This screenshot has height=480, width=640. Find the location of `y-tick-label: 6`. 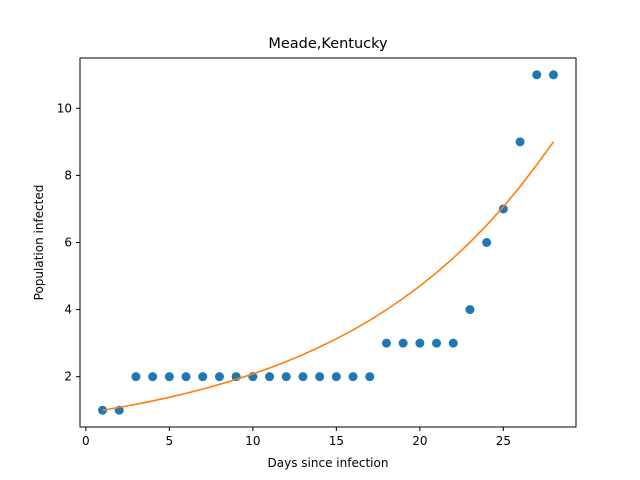

y-tick-label: 6 is located at coordinates (68, 243).